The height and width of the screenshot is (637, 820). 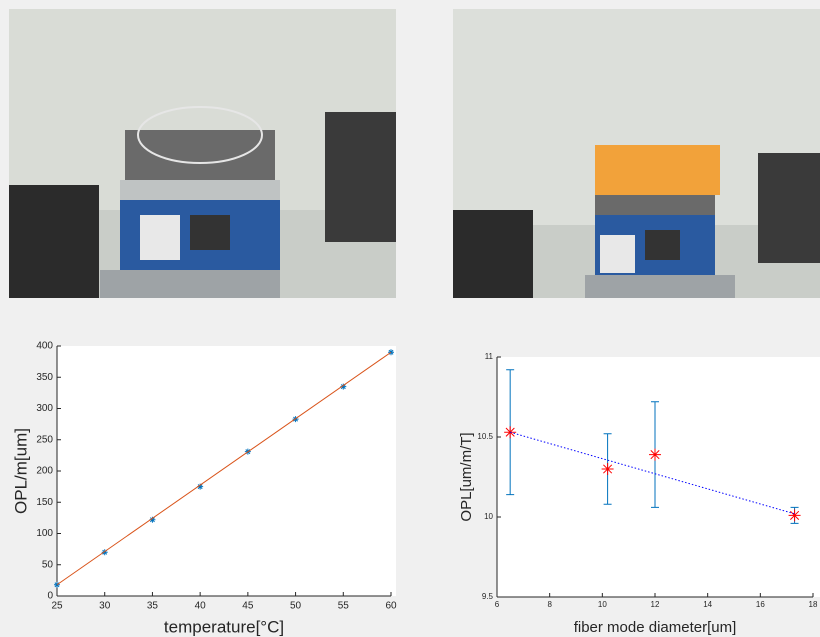 I want to click on x-tick-label: 14, so click(x=707, y=604).